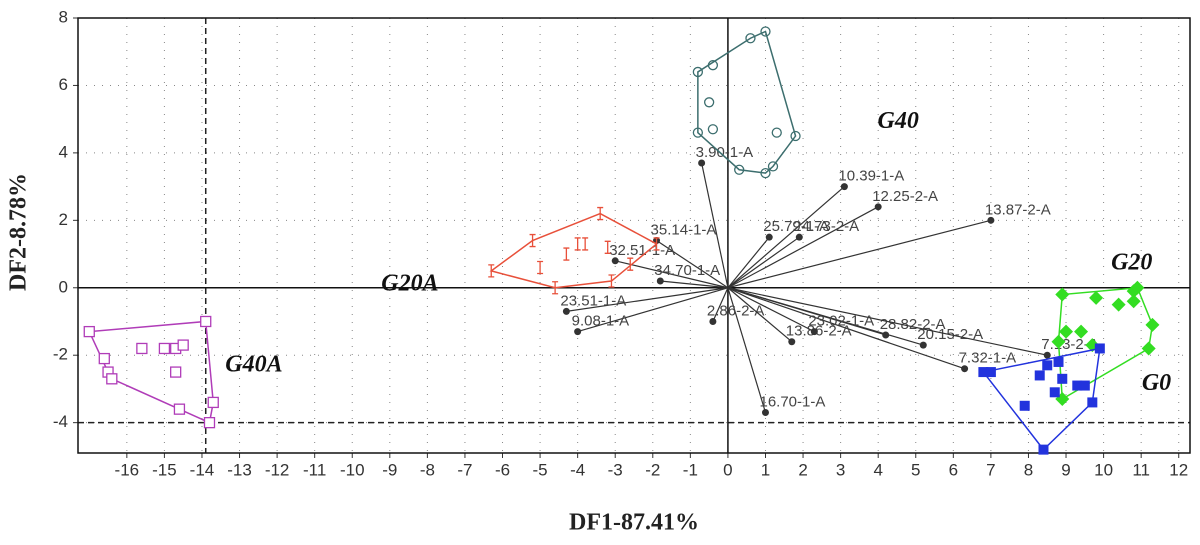 Image resolution: width=1200 pixels, height=545 pixels. Describe the element at coordinates (877, 469) in the screenshot. I see `x-tick-label: 4` at that location.